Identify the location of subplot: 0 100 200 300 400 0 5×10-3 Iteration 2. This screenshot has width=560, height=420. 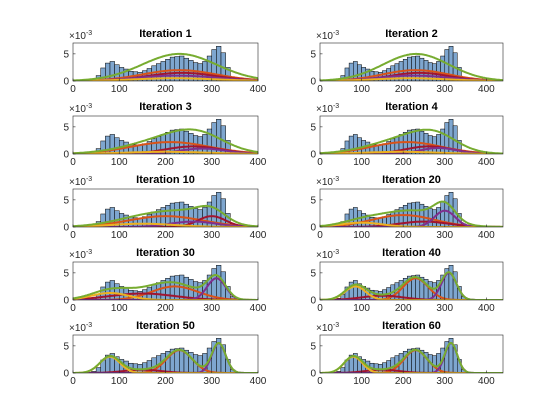
(407, 61).